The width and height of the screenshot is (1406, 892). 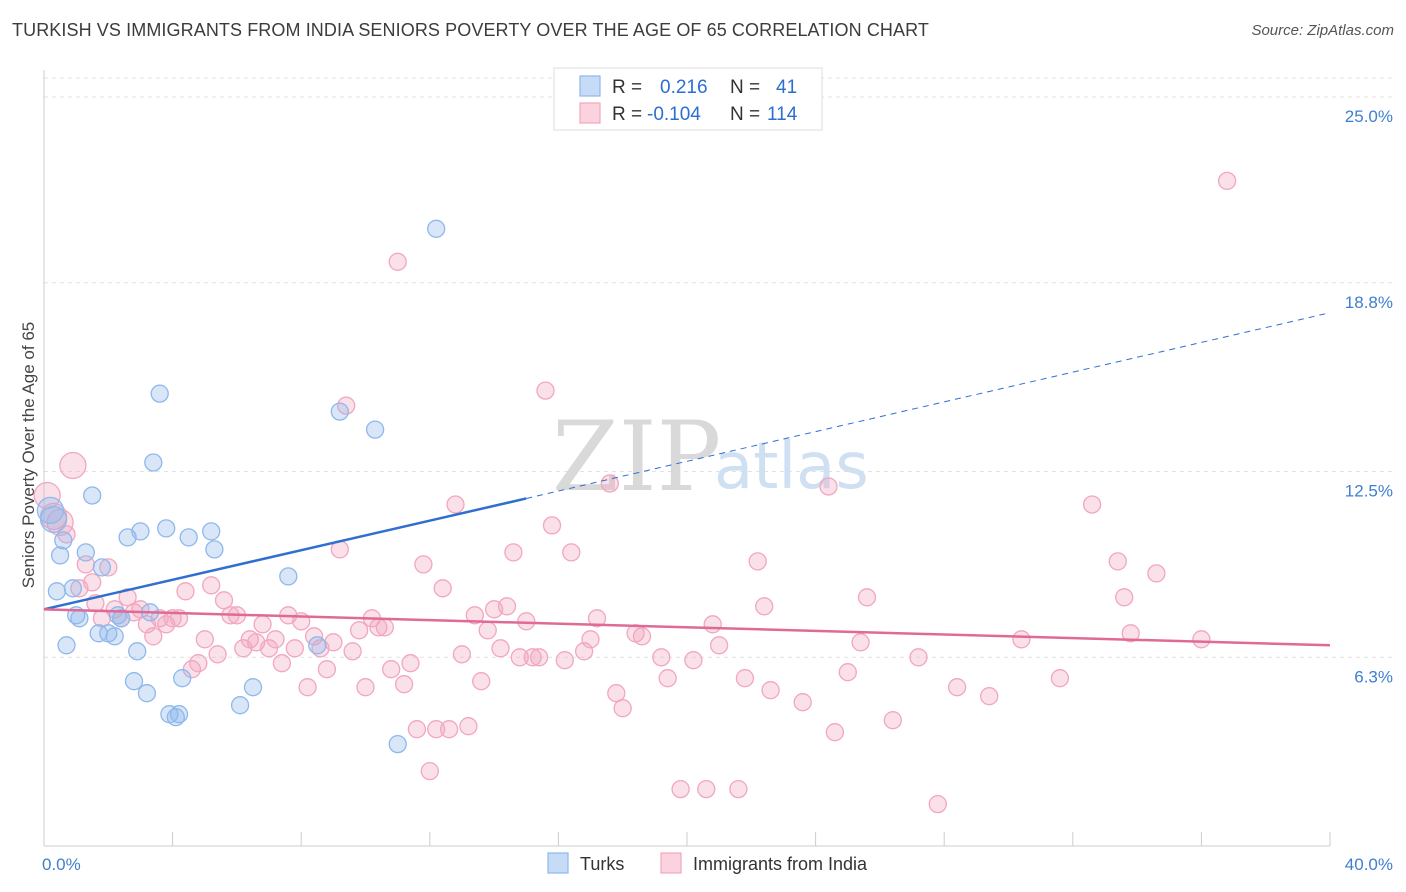 I want to click on y-tick-label: 12.5%, so click(x=1369, y=491).